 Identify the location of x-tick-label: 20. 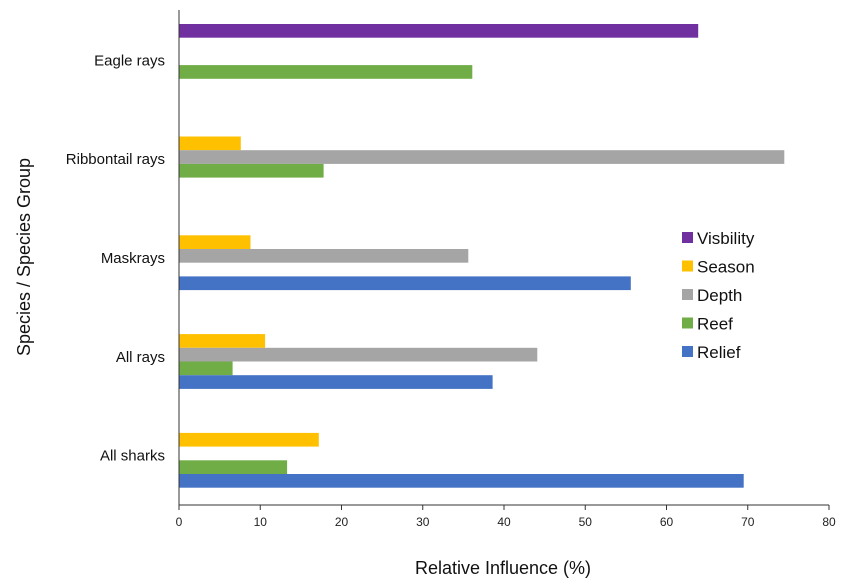
(342, 522).